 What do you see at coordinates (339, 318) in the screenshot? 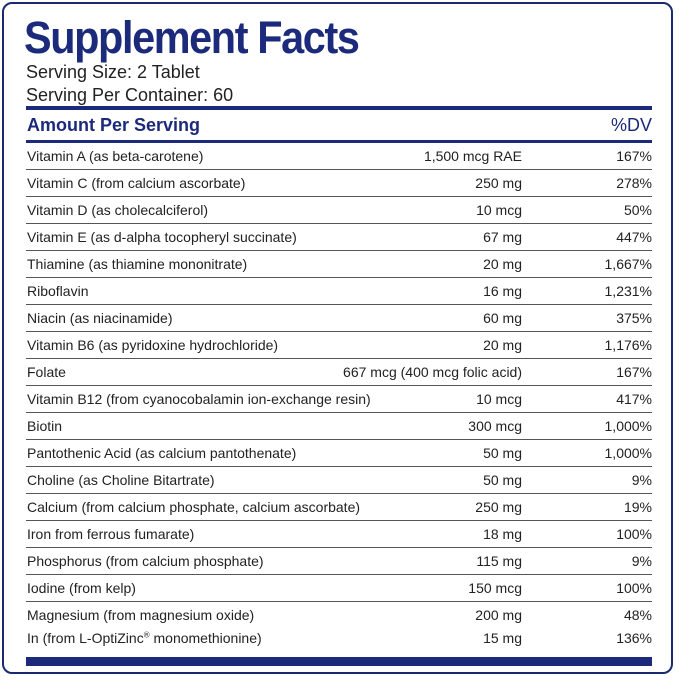
I see `table-row: Niacin (as niacinamide) 60 mg 375%` at bounding box center [339, 318].